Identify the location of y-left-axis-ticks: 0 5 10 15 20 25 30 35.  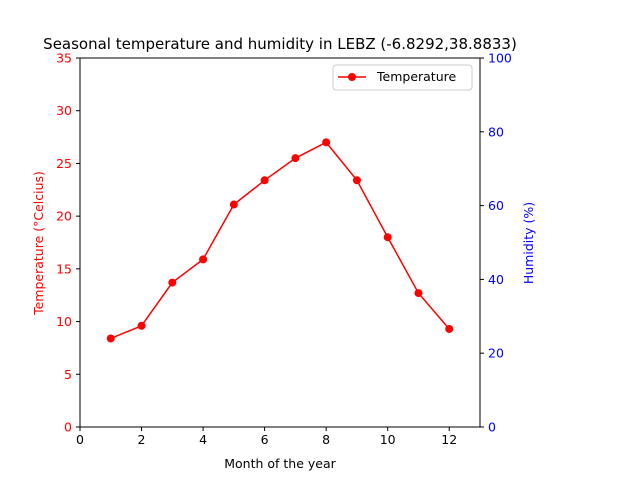
(68, 243).